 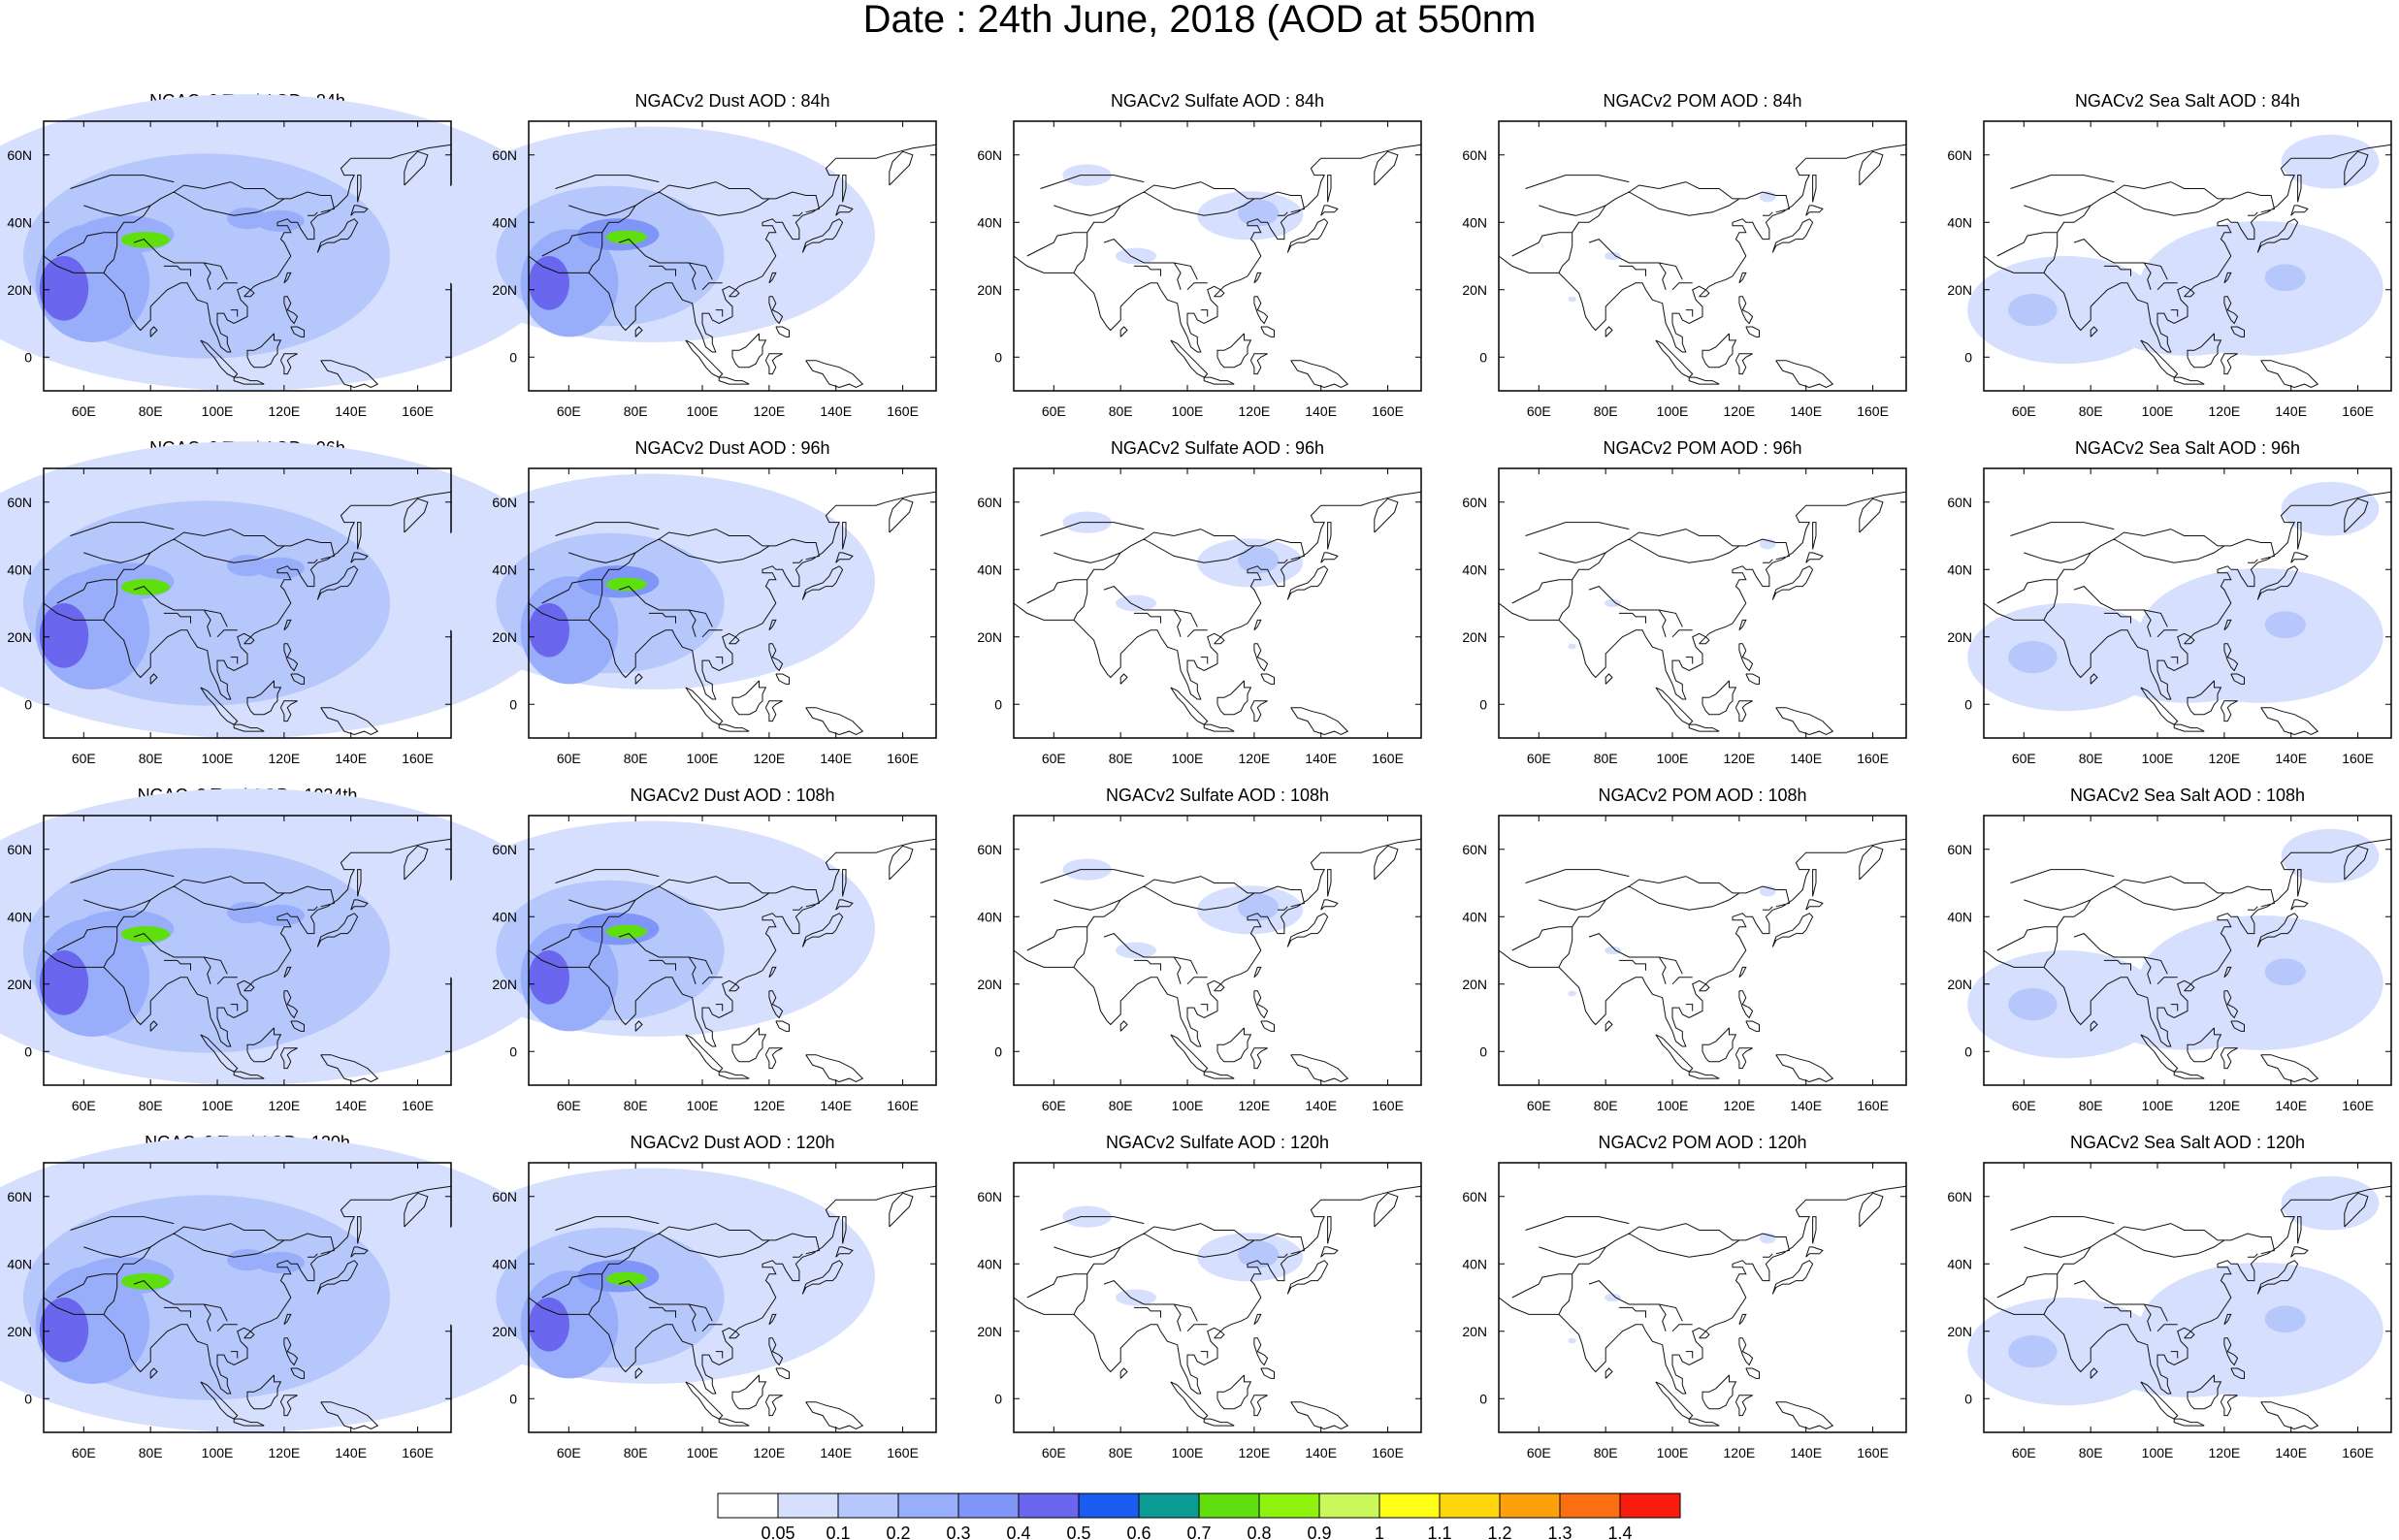 What do you see at coordinates (1439, 1532) in the screenshot?
I see `colorbar-label: 1.1` at bounding box center [1439, 1532].